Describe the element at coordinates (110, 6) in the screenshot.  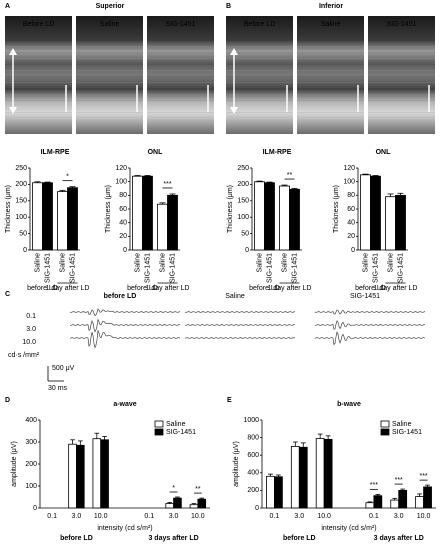
I see `panel-title: Superior` at that location.